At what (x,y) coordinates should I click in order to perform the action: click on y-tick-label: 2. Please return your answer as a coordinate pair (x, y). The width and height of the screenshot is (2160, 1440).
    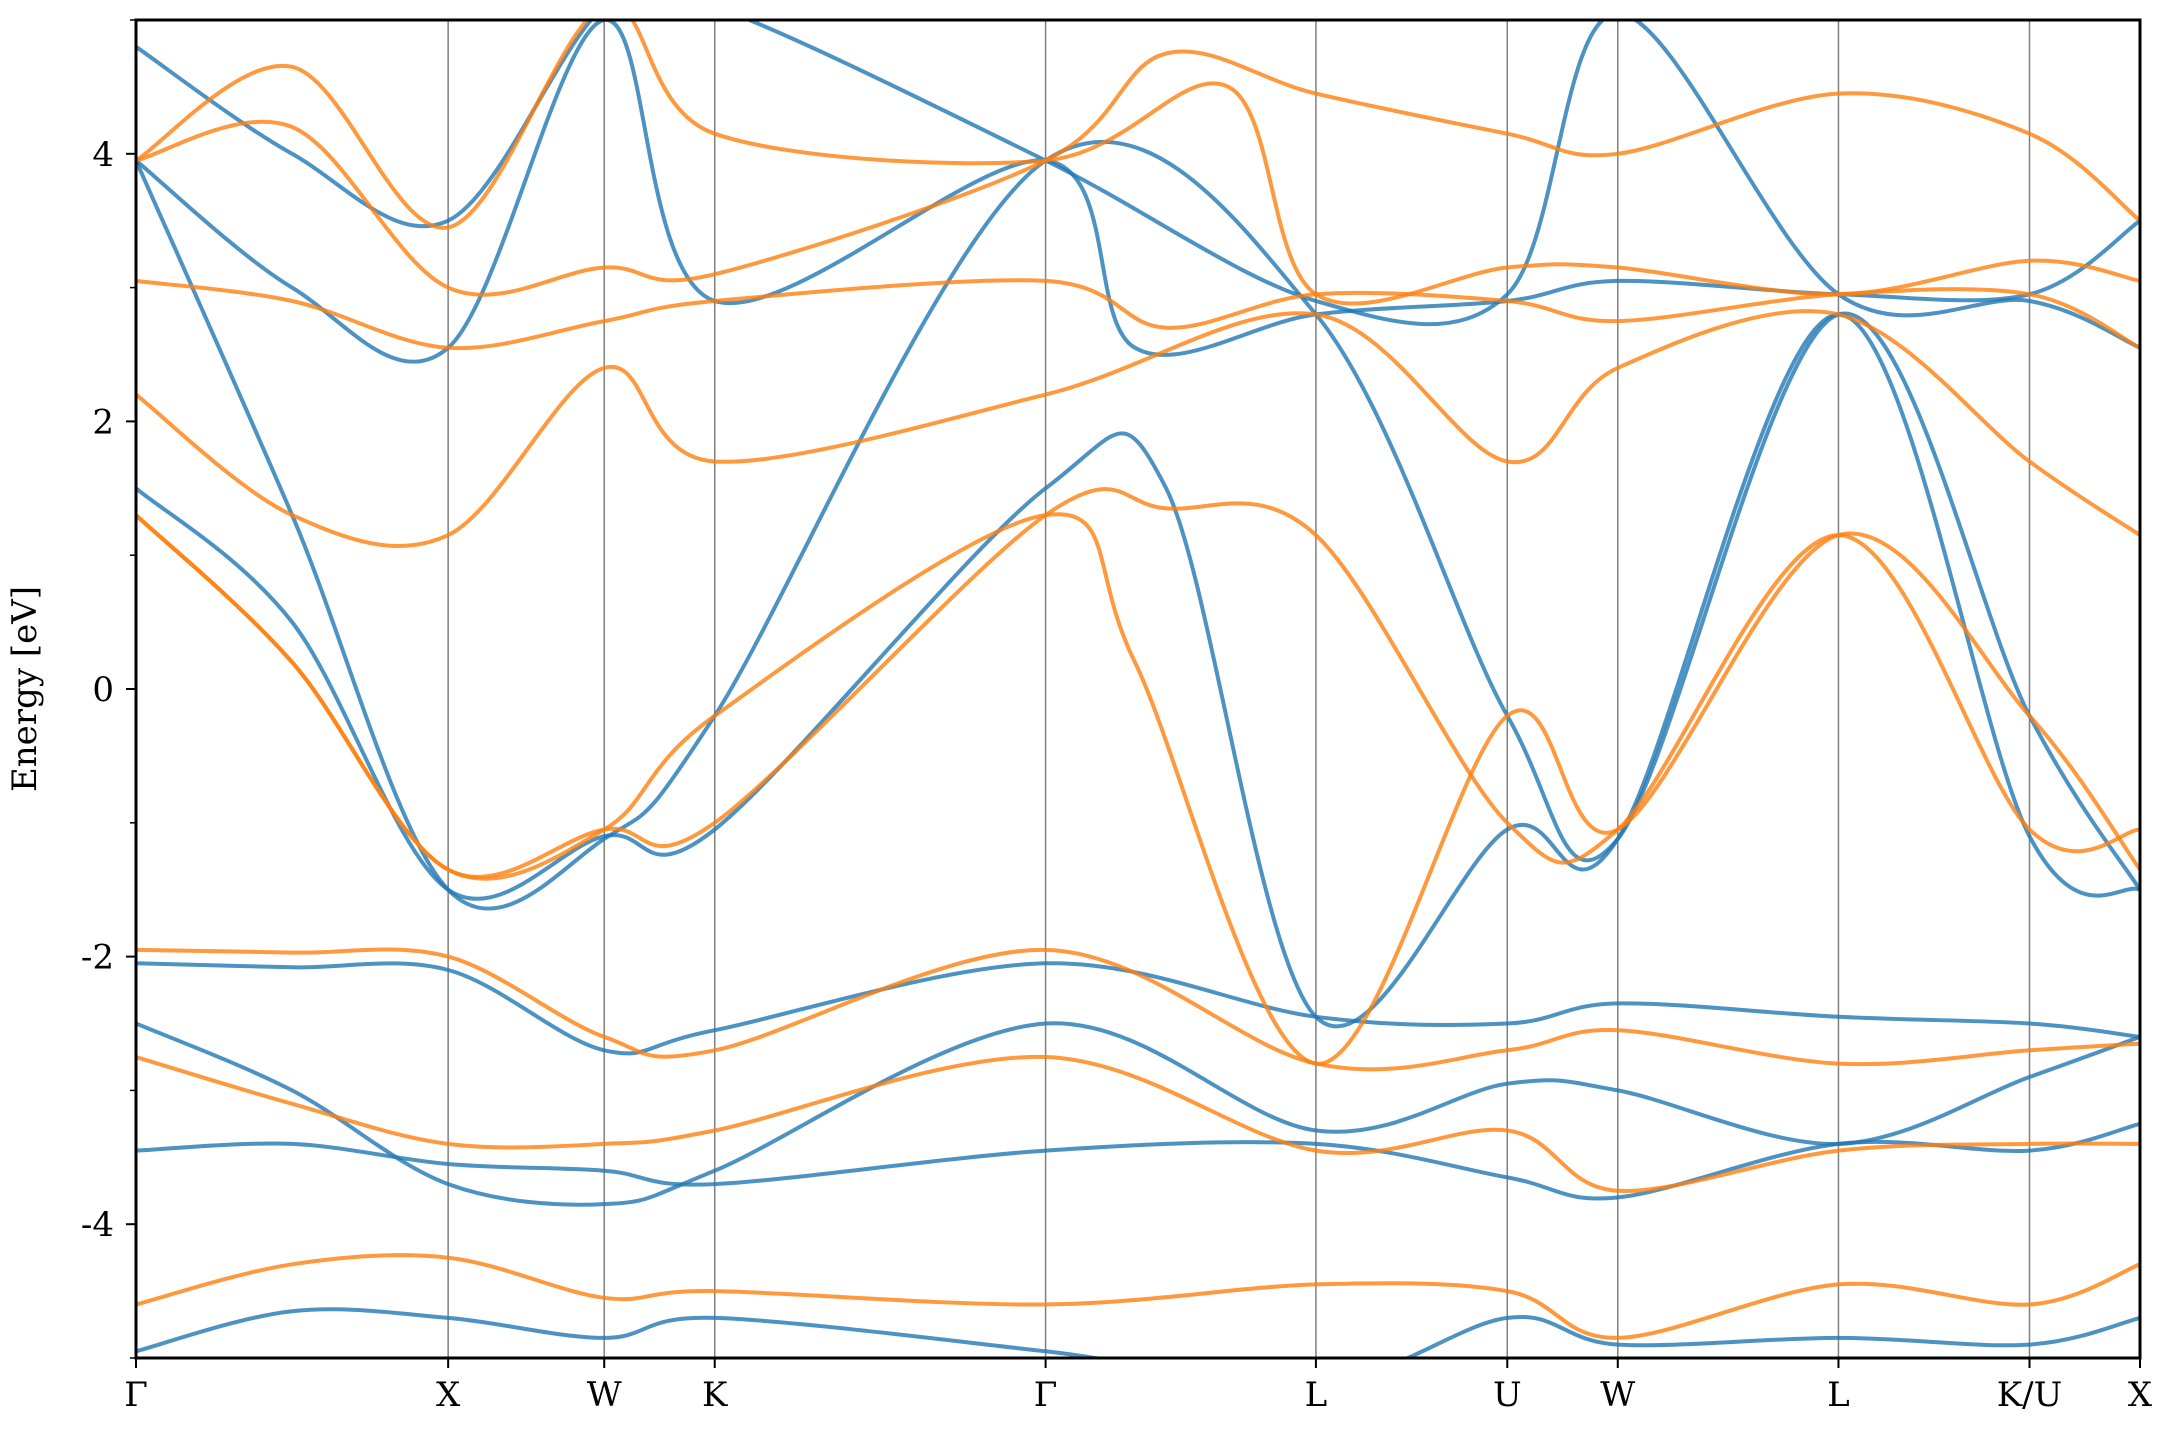
    Looking at the image, I should click on (103, 422).